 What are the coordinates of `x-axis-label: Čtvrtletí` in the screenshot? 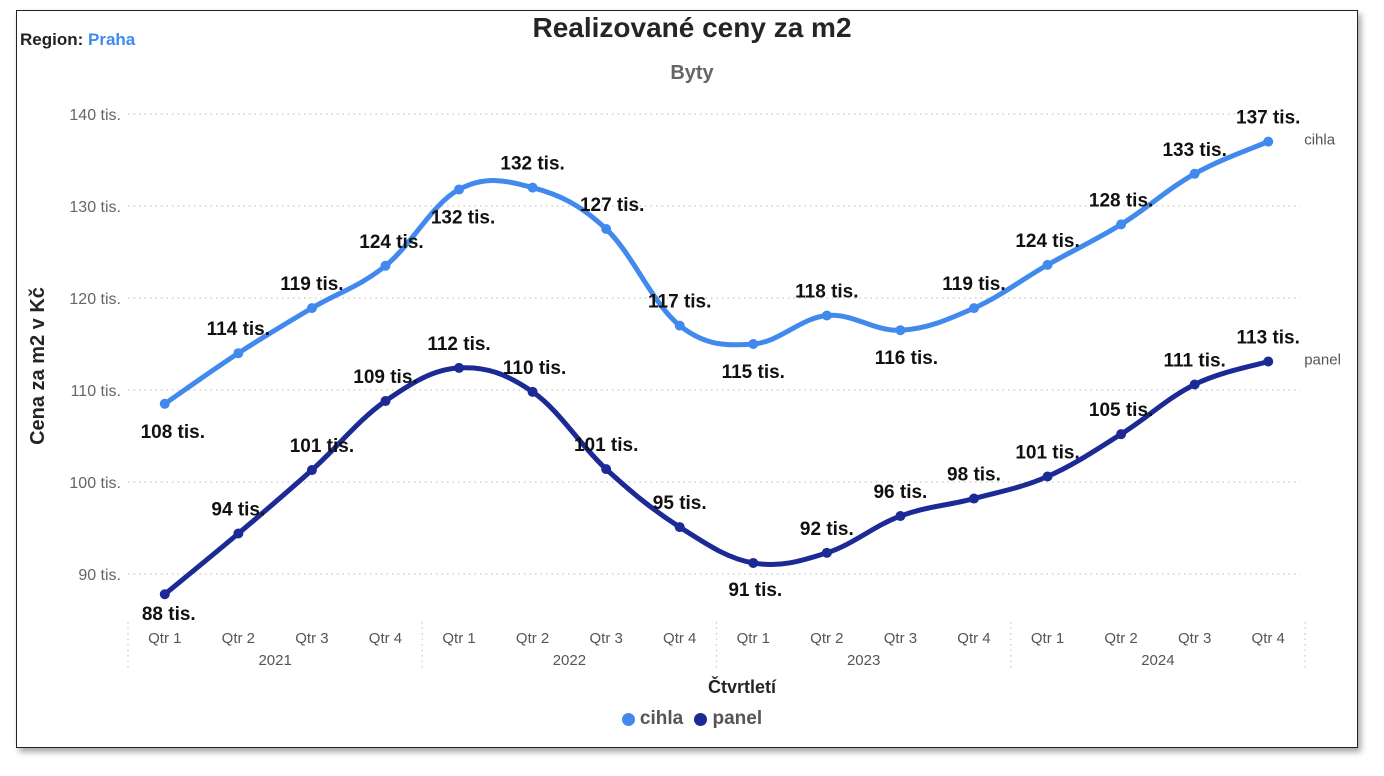 It's located at (742, 686).